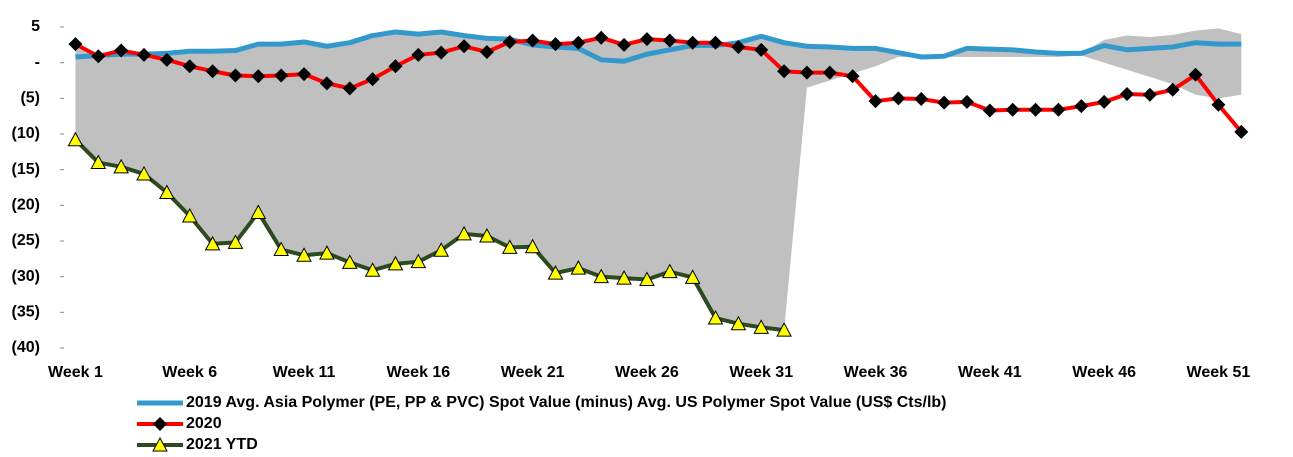  I want to click on legend-label: 2021 YTD, so click(222, 444).